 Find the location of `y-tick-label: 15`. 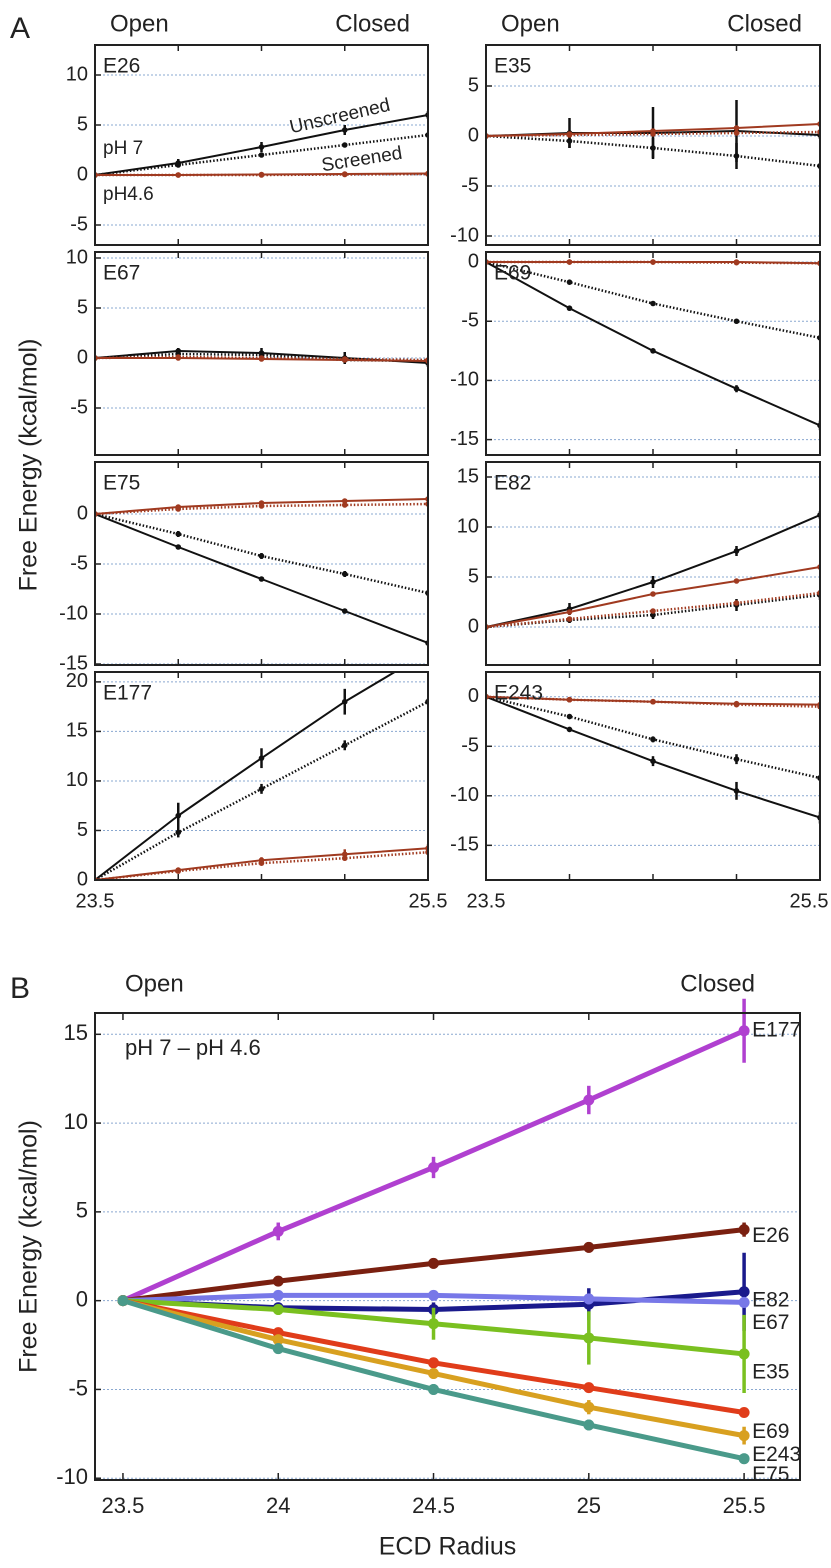

y-tick-label: 15 is located at coordinates (77, 731).